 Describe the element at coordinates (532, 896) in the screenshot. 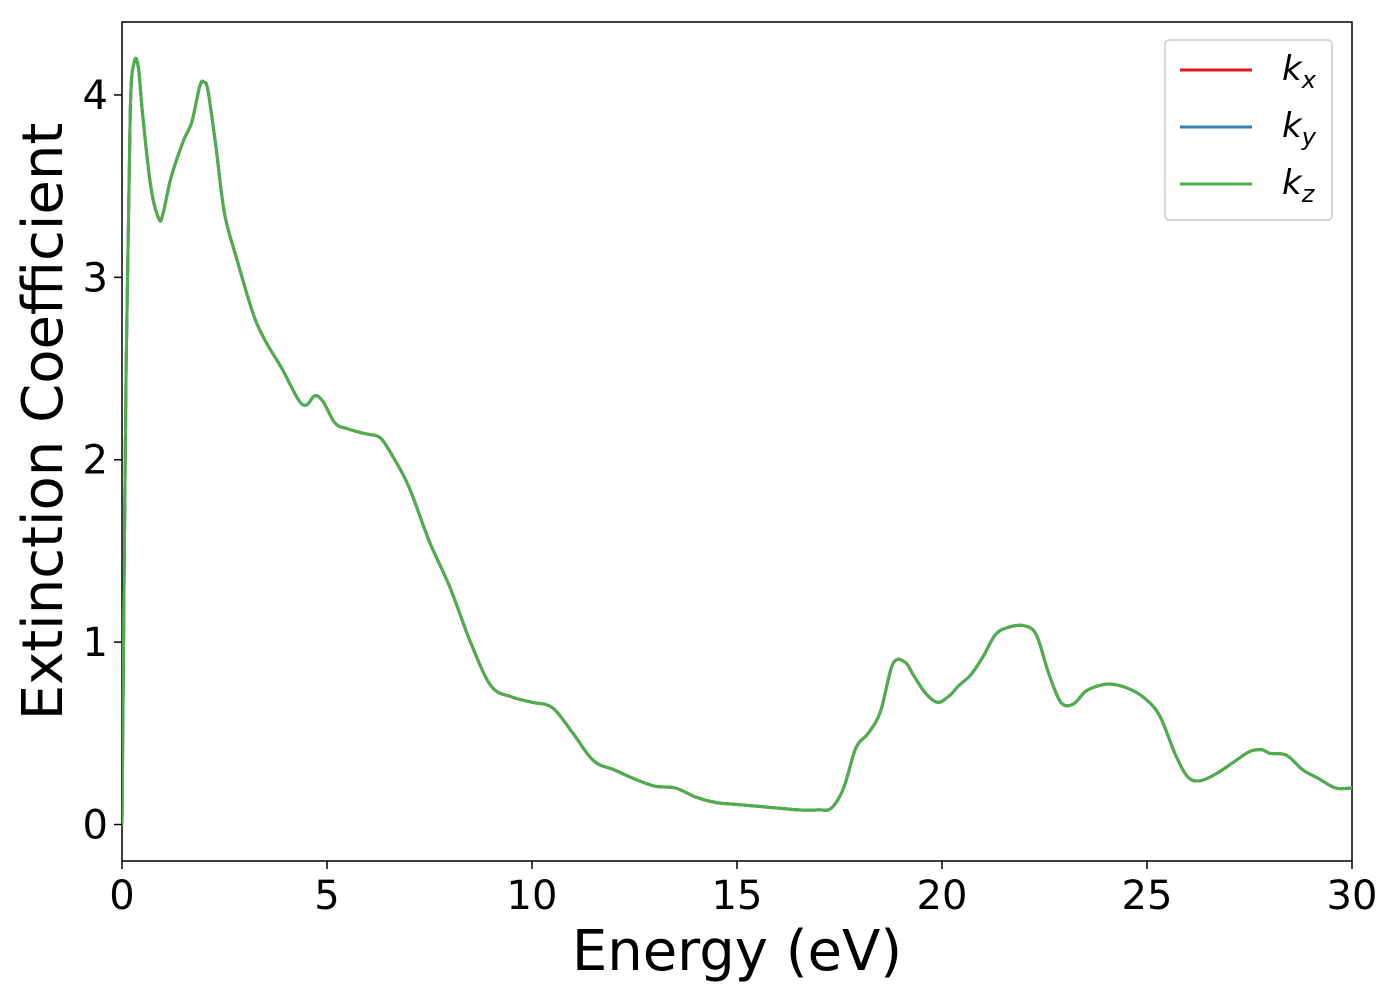

I see `x-tick-label: 10` at that location.